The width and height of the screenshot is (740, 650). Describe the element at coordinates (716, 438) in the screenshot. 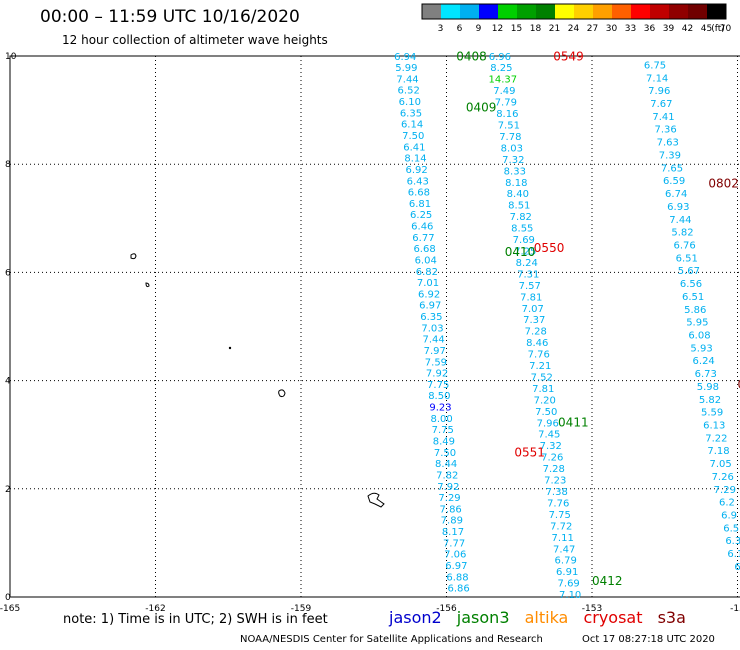

I see `wave-height-value: 7.22` at that location.